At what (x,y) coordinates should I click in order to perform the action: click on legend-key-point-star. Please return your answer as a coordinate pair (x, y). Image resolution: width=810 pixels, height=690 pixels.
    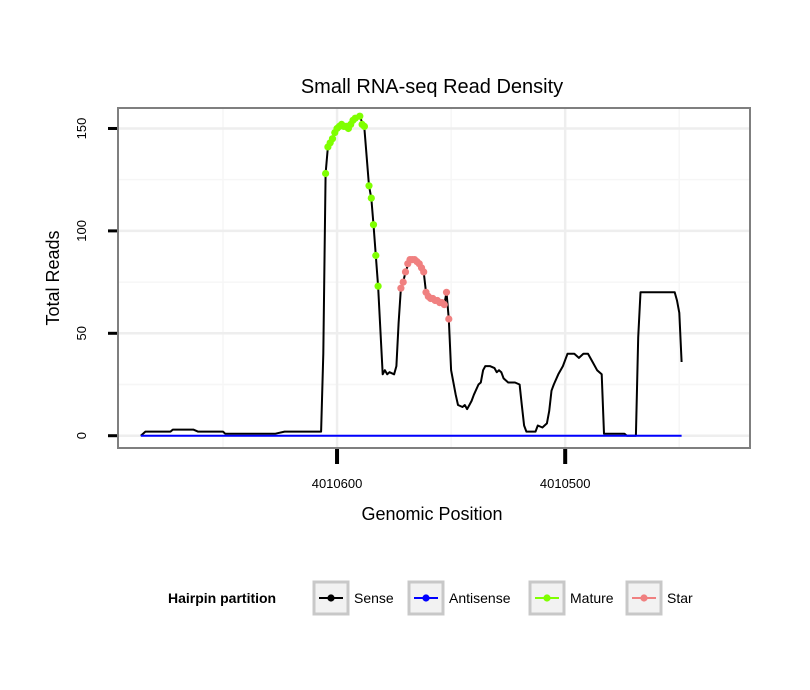
    Looking at the image, I should click on (644, 598).